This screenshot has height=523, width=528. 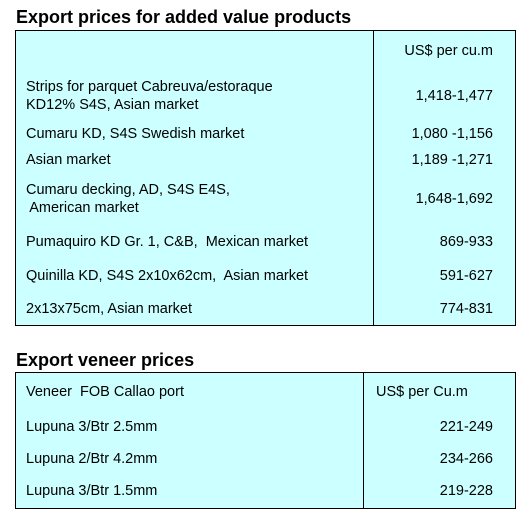 I want to click on table-row: Asian market 1,189 -1,271, so click(x=265, y=159).